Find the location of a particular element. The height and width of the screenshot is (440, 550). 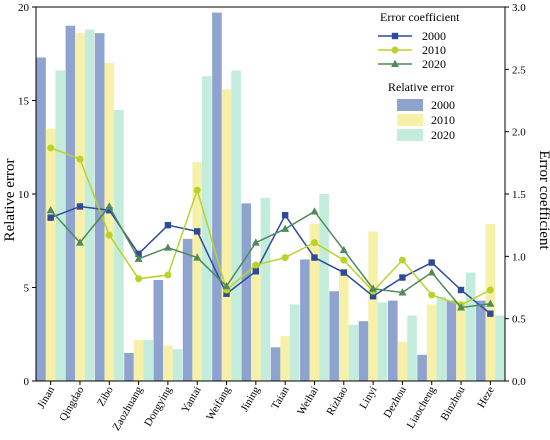

y-axis-left-title: Relative error is located at coordinates (10, 200).